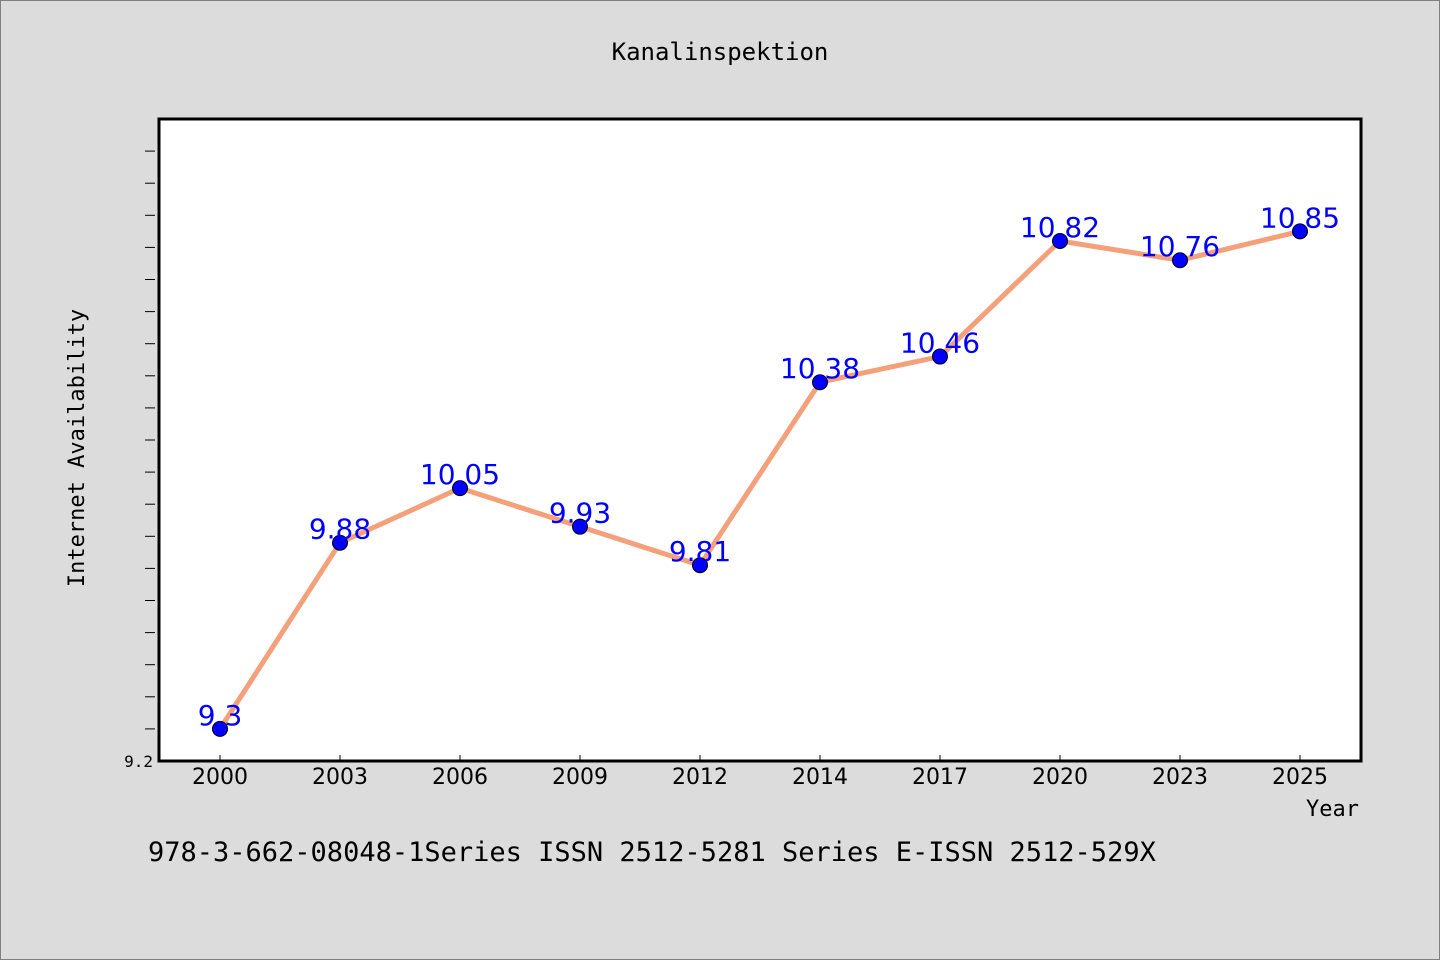 Image resolution: width=1440 pixels, height=960 pixels. What do you see at coordinates (220, 715) in the screenshot?
I see `data-label: 9.3` at bounding box center [220, 715].